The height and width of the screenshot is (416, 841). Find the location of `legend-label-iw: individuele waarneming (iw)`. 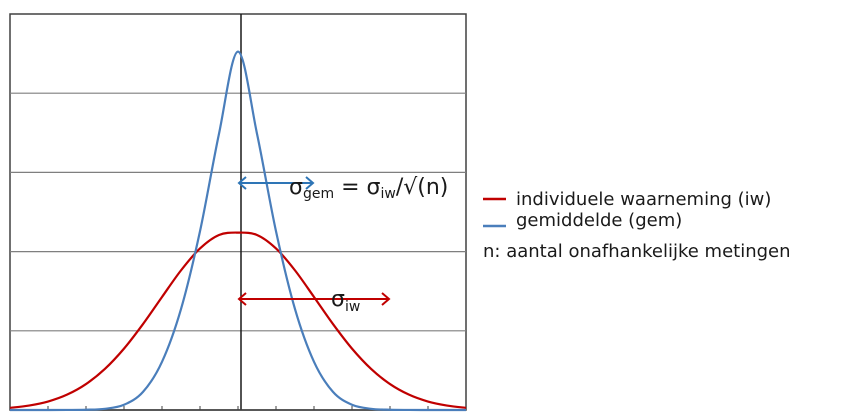

legend-label-iw: individuele waarneming (iw) is located at coordinates (643, 199).